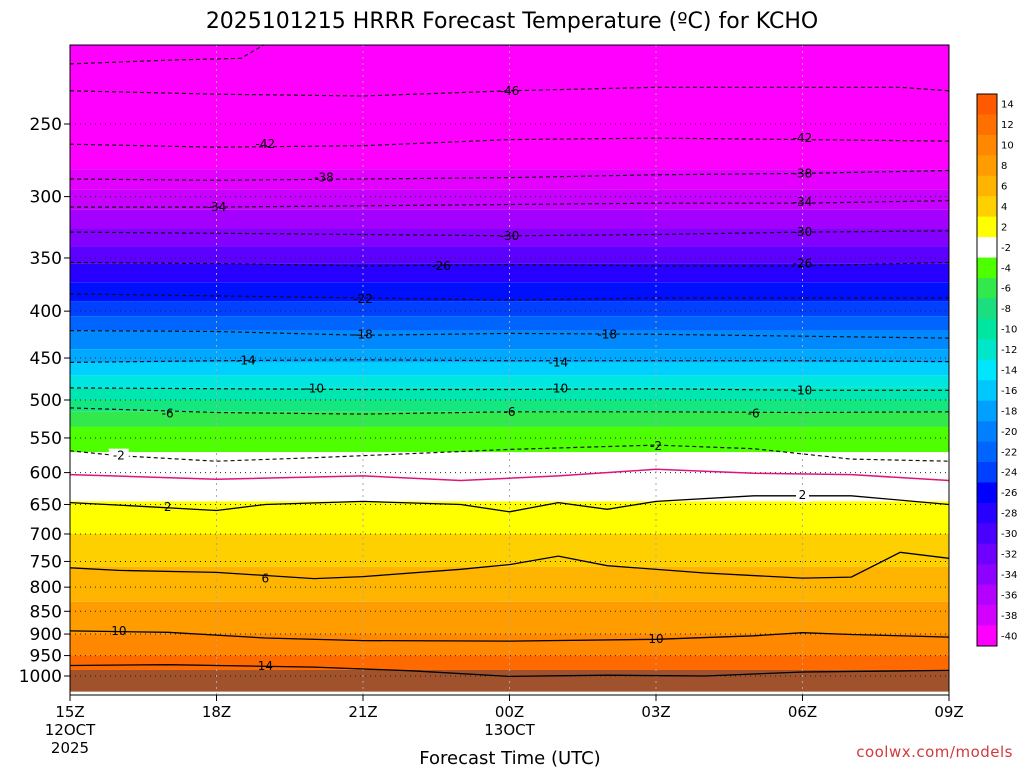 Image resolution: width=1024 pixels, height=768 pixels. What do you see at coordinates (314, 389) in the screenshot?
I see `contour-label-17: -10` at bounding box center [314, 389].